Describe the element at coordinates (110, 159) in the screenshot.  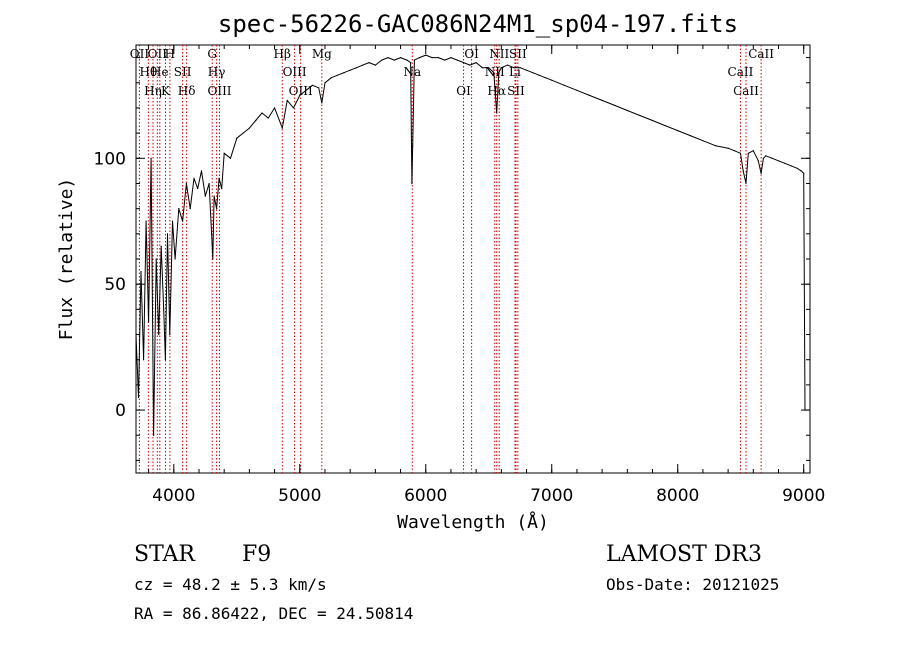
I see `y-tick-label: 100` at that location.